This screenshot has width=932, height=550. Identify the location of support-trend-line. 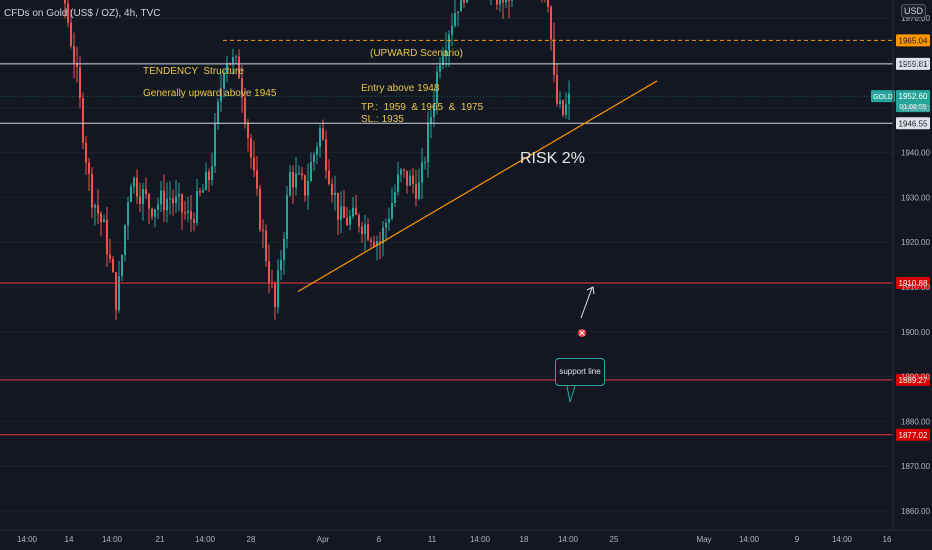
(477, 186).